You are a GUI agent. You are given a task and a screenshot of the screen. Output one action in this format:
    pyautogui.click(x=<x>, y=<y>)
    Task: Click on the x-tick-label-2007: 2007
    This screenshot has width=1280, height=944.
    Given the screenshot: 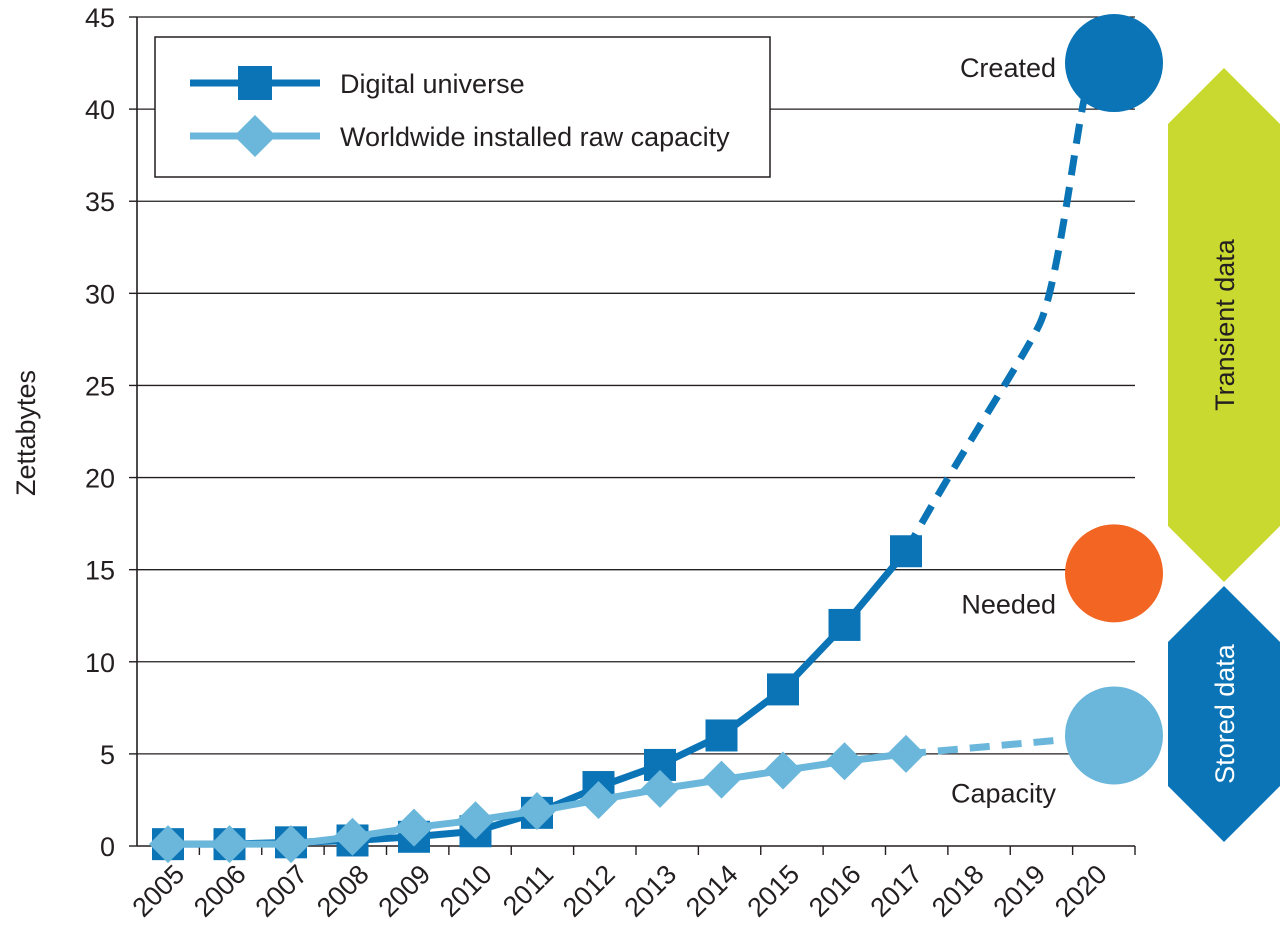 What is the action you would take?
    pyautogui.click(x=282, y=891)
    